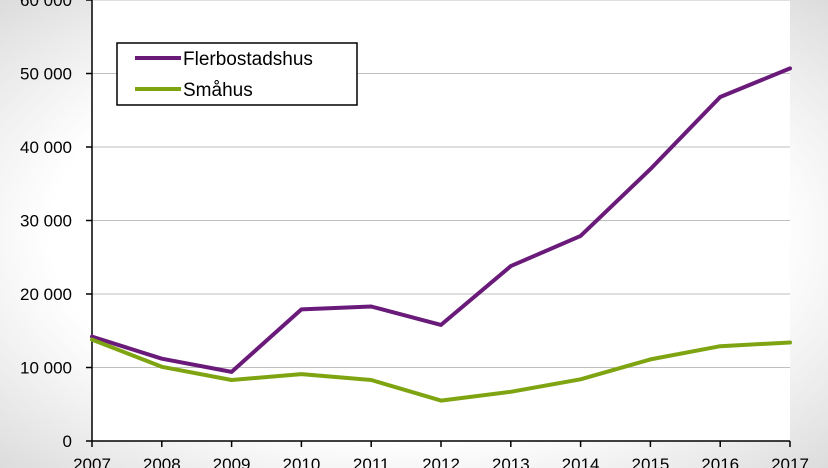 The image size is (828, 468). I want to click on legend-label: Småhus, so click(218, 90).